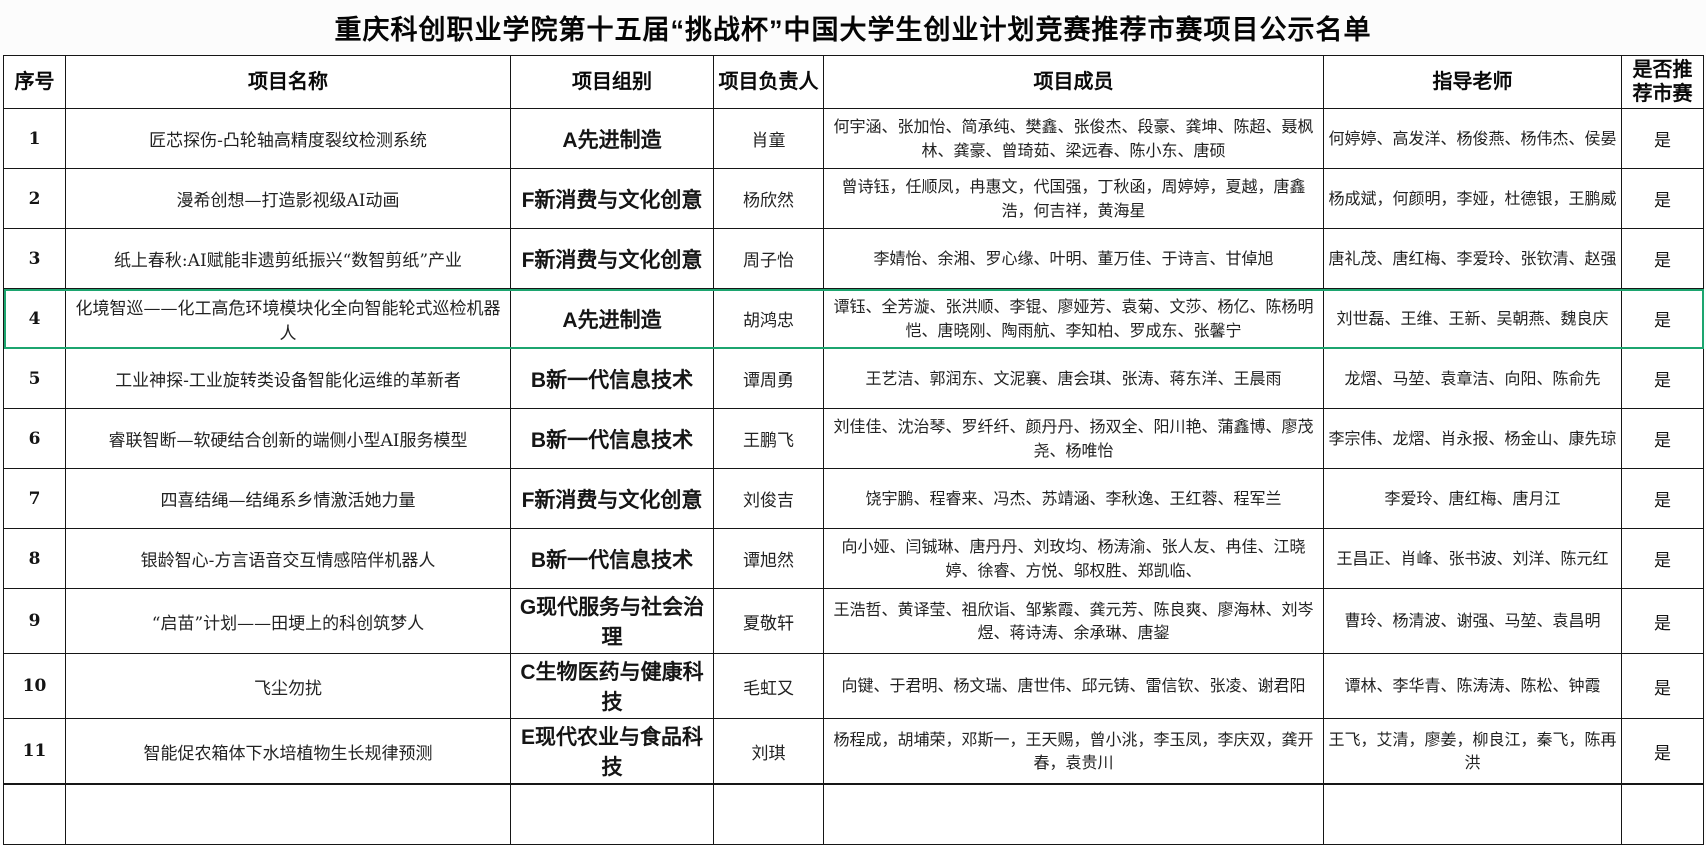 The image size is (1706, 845). What do you see at coordinates (768, 378) in the screenshot?
I see `cell-leader: 谭周勇` at bounding box center [768, 378].